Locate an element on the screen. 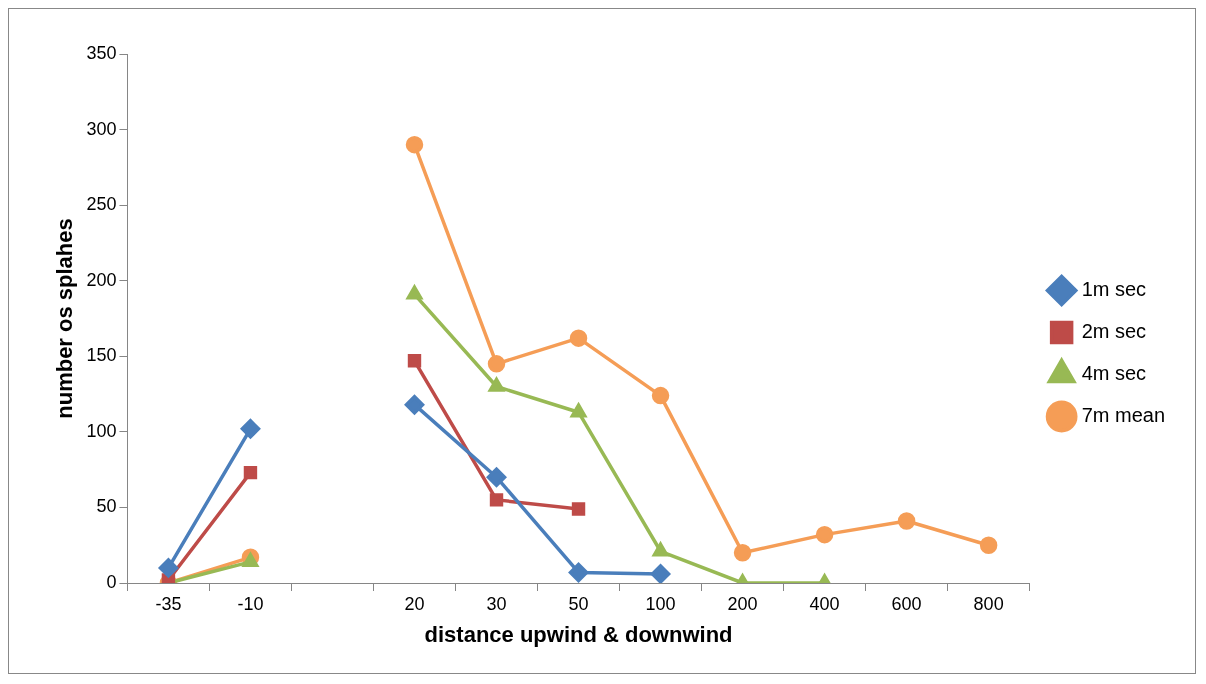  x-tick-label: 100 is located at coordinates (660, 603).